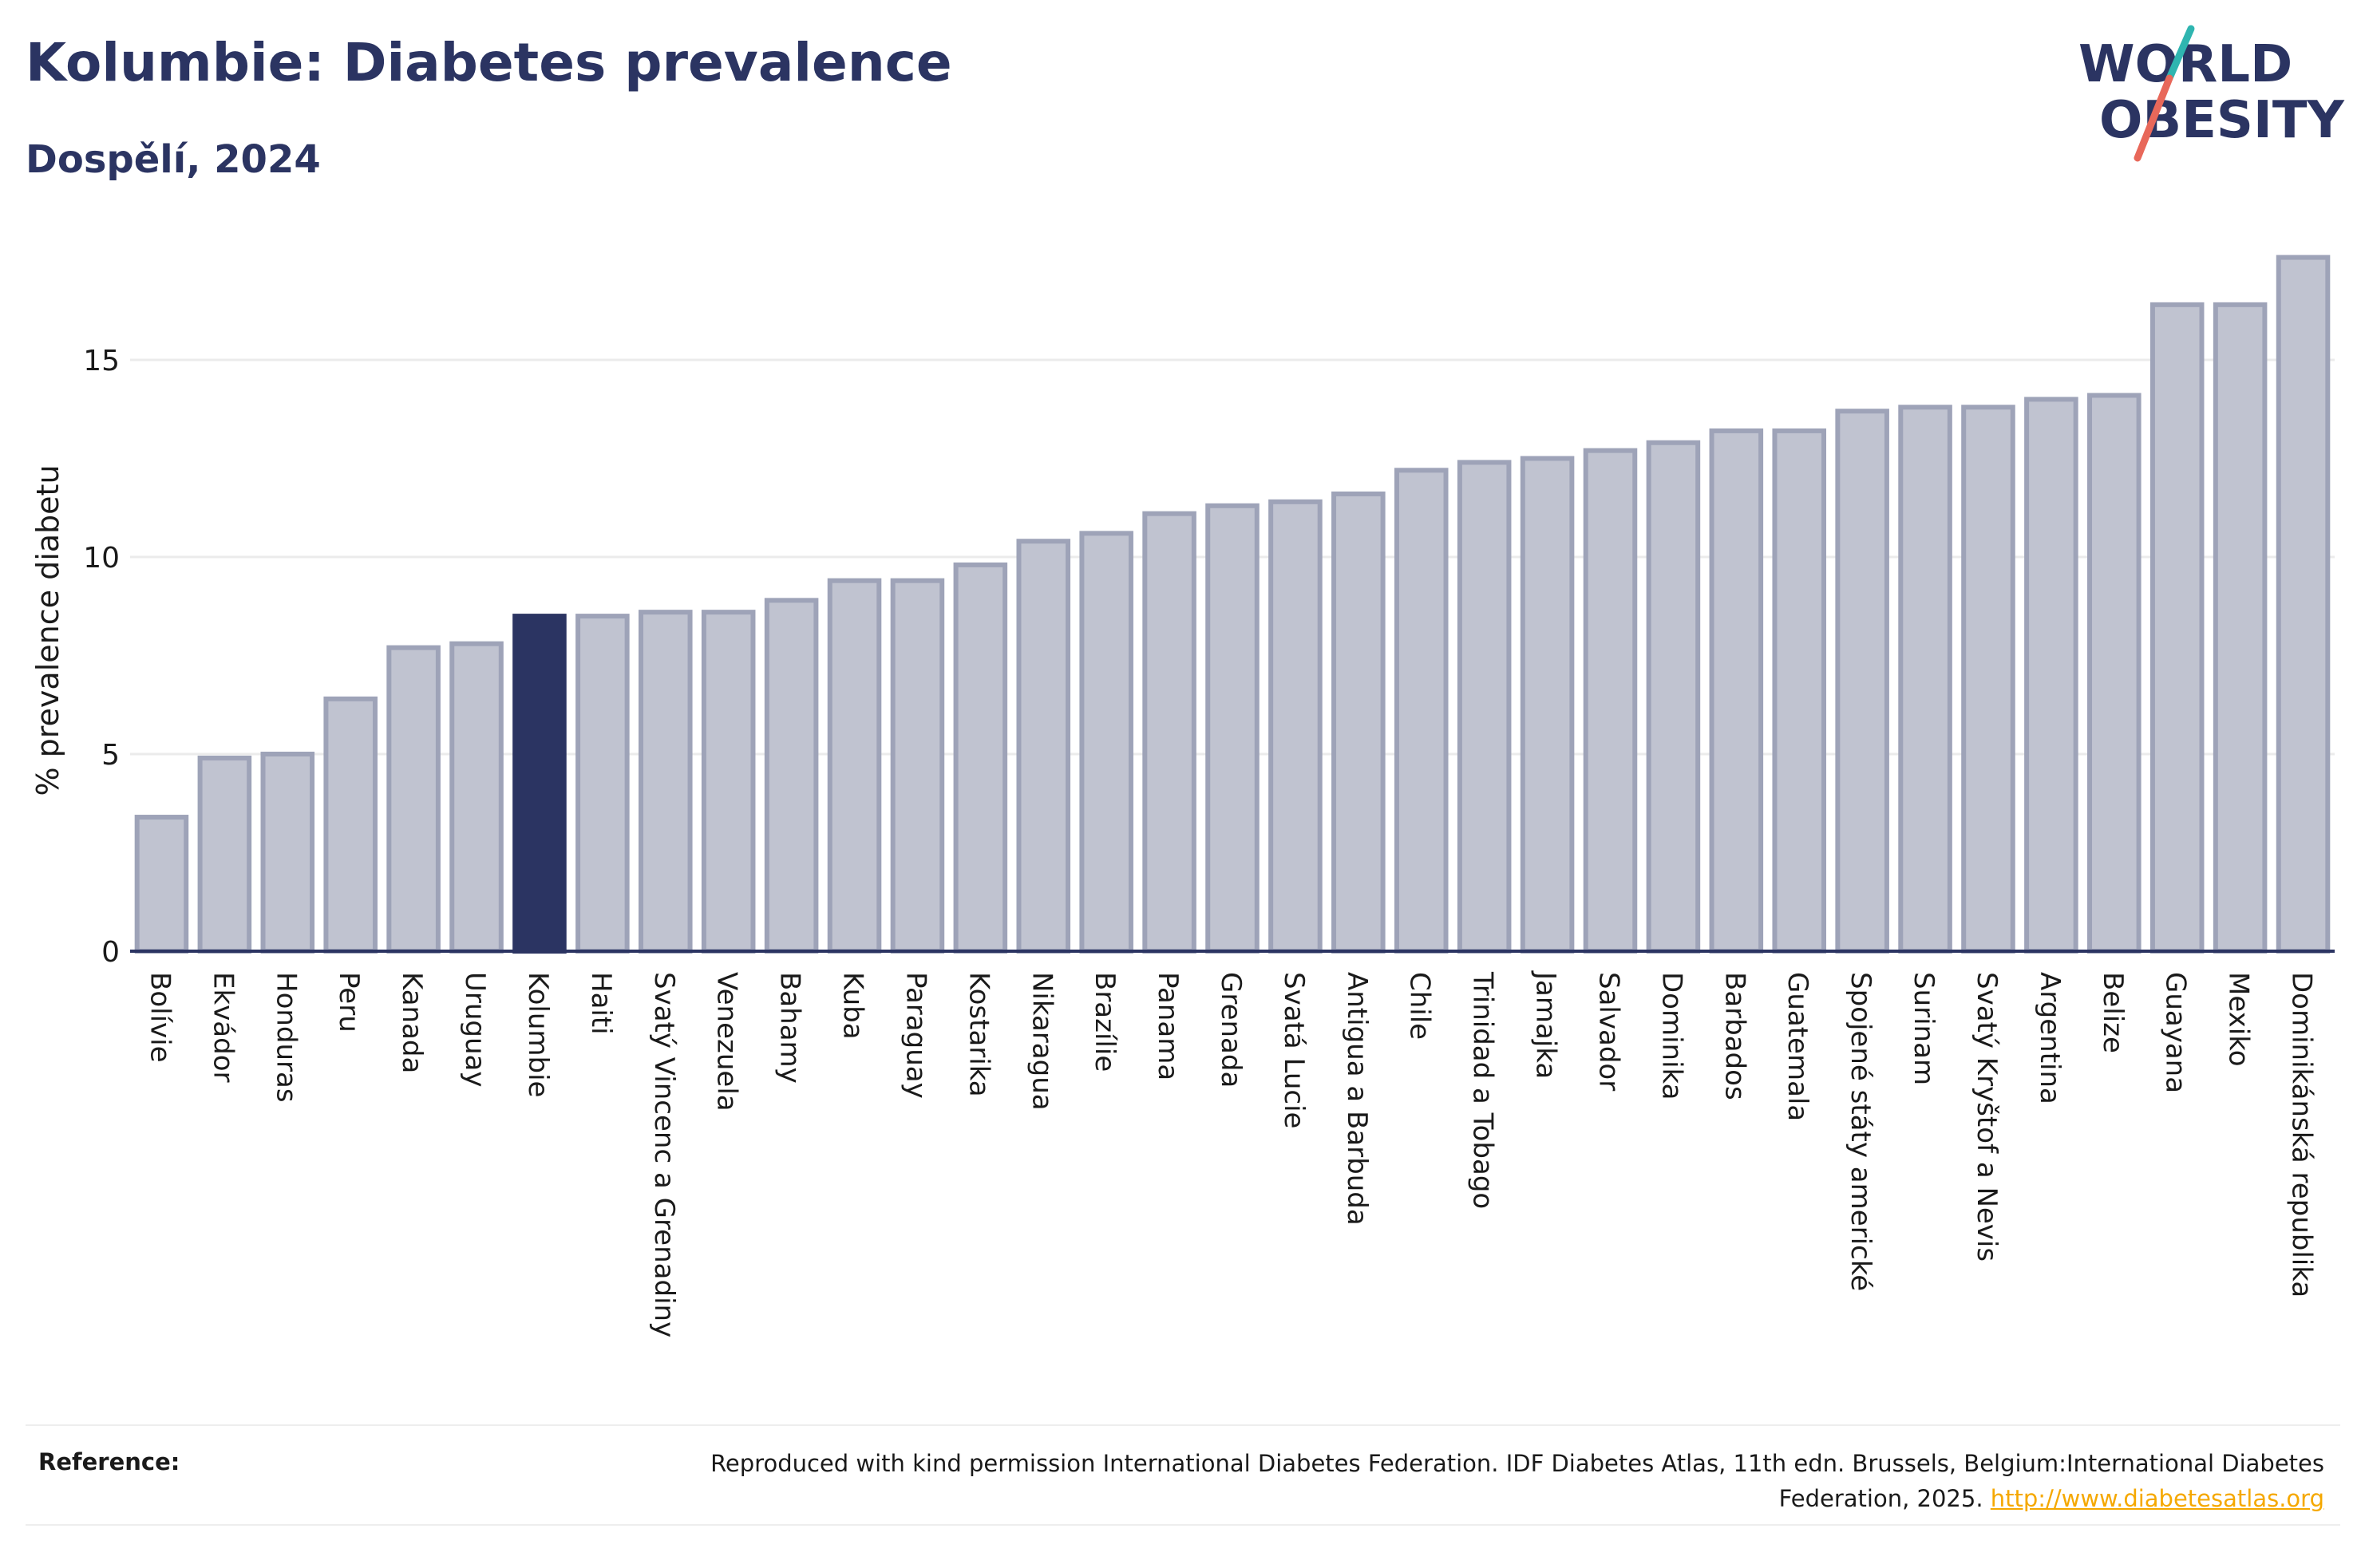  What do you see at coordinates (1797, 1046) in the screenshot?
I see `x-tick-label: Guatemala` at bounding box center [1797, 1046].